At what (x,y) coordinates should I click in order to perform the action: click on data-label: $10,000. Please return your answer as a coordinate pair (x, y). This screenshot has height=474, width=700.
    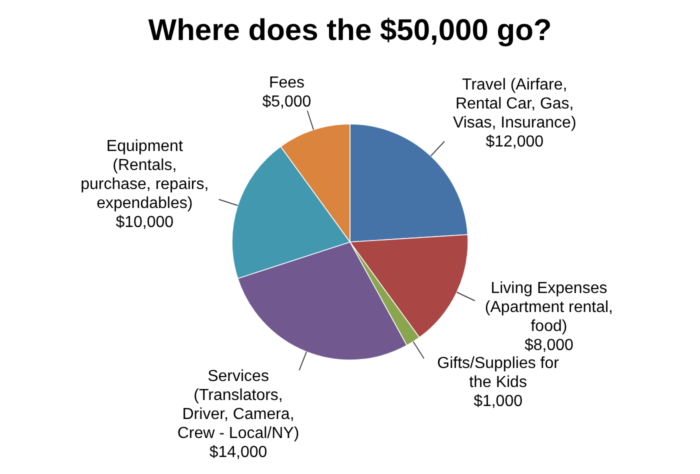
    Looking at the image, I should click on (145, 223).